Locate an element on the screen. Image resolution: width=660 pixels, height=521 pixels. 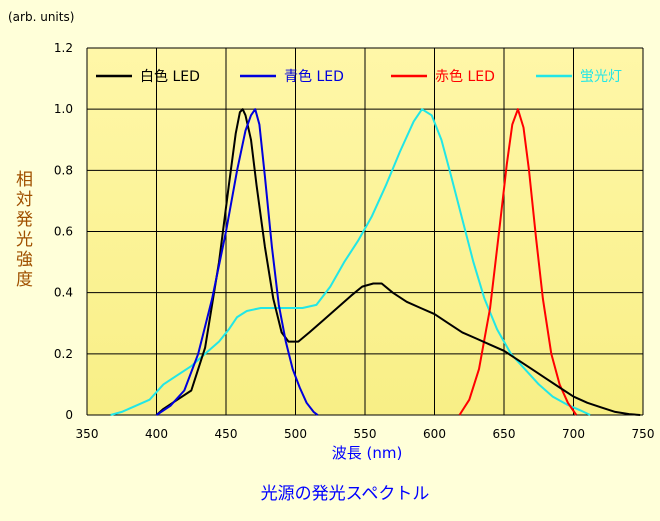
legend-label: 赤色 LED is located at coordinates (465, 76).